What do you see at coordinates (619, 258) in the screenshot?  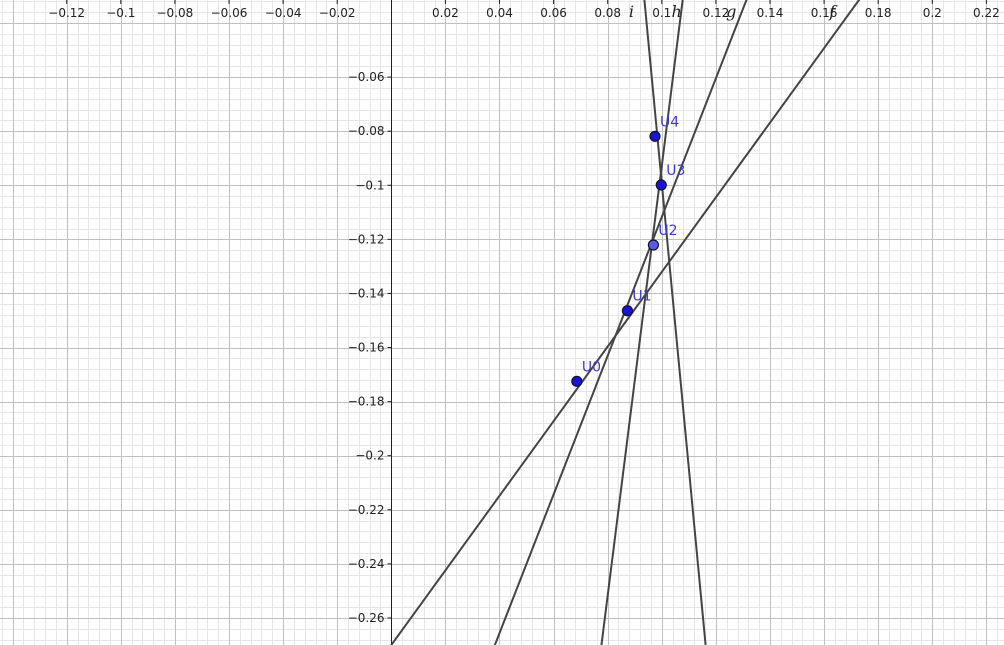 I see `points` at bounding box center [619, 258].